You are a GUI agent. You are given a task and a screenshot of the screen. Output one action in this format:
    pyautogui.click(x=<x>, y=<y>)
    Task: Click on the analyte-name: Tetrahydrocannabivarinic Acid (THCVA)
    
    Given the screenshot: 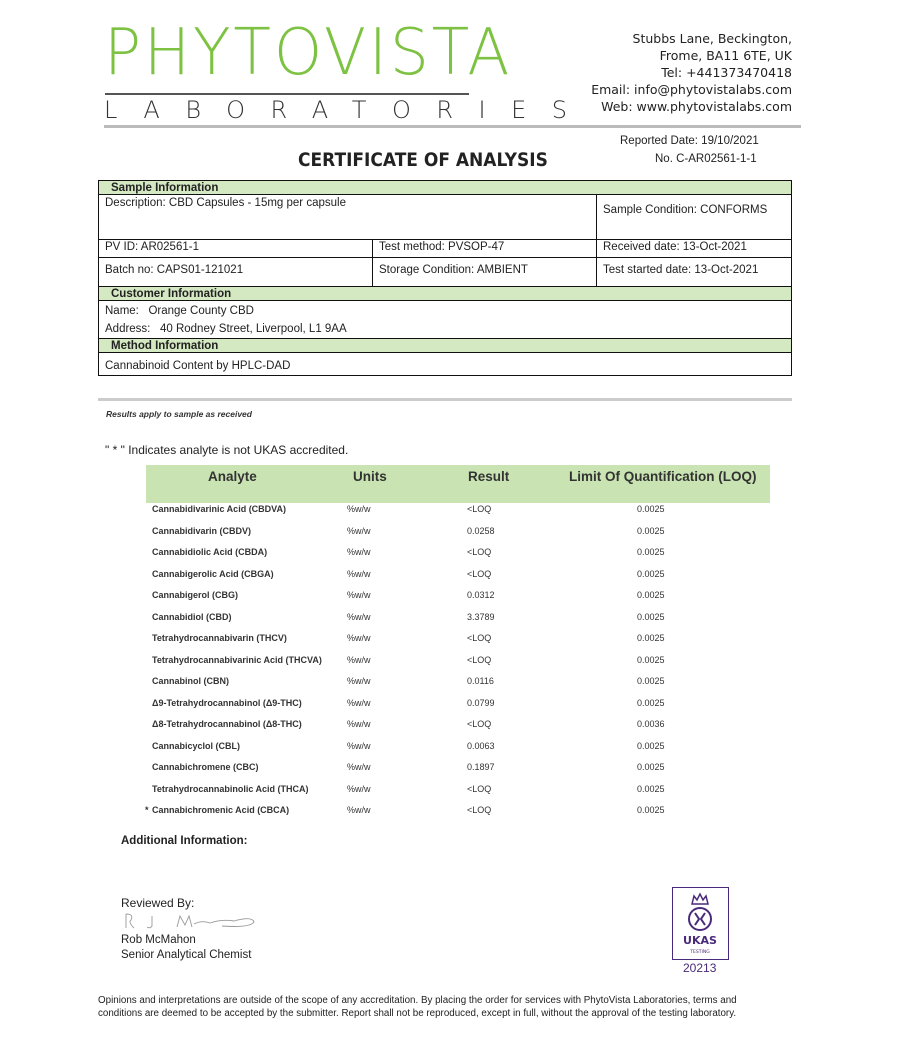 What is the action you would take?
    pyautogui.click(x=237, y=659)
    